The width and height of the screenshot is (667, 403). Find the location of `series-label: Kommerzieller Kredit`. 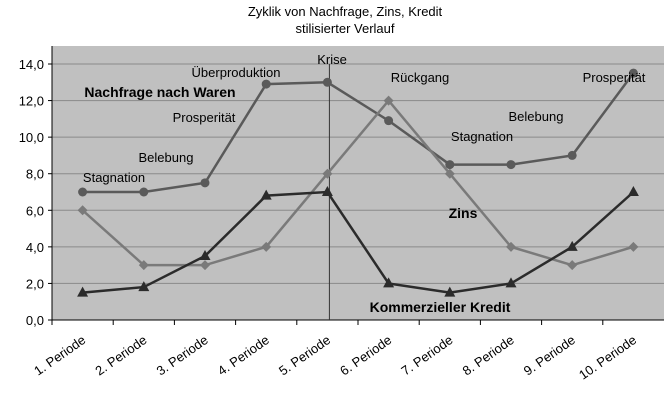

series-label: Kommerzieller Kredit is located at coordinates (440, 307).